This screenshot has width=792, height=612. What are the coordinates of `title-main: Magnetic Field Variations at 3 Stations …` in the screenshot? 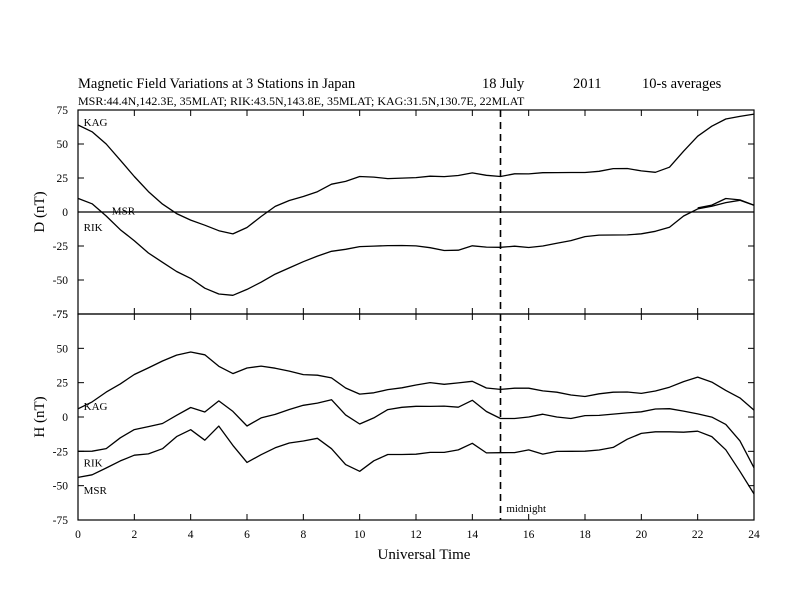 It's located at (217, 84).